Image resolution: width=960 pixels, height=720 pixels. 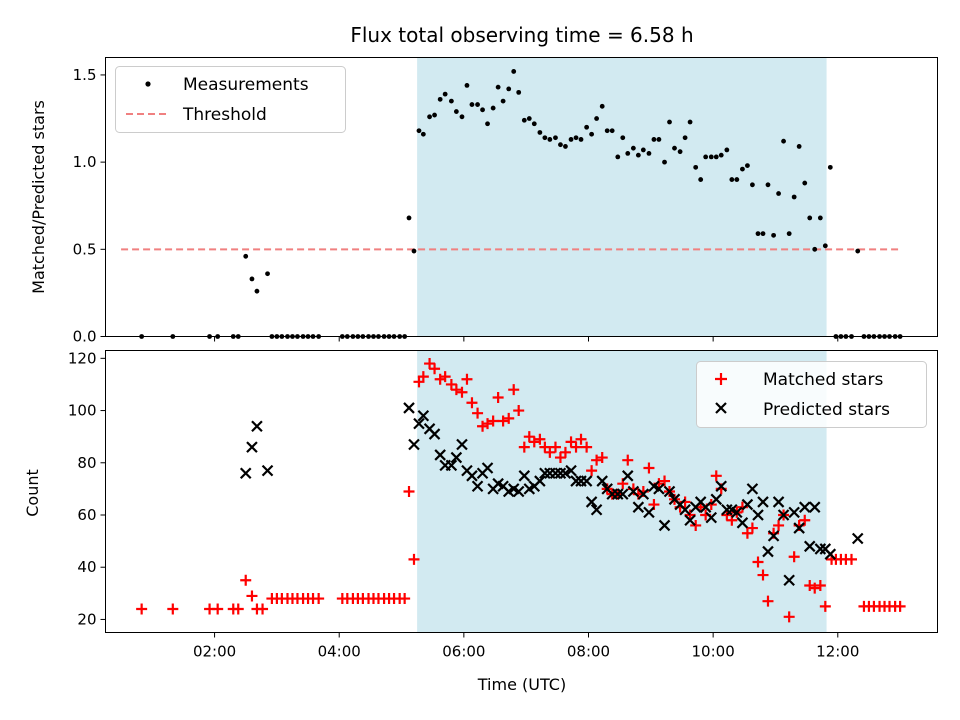 What do you see at coordinates (521, 684) in the screenshot?
I see `bottom-x-axis-label: Time (UTC)` at bounding box center [521, 684].